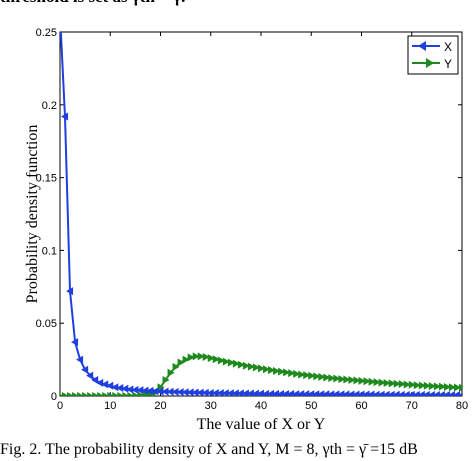  What do you see at coordinates (60, 406) in the screenshot?
I see `x-tick-label: 0` at bounding box center [60, 406].